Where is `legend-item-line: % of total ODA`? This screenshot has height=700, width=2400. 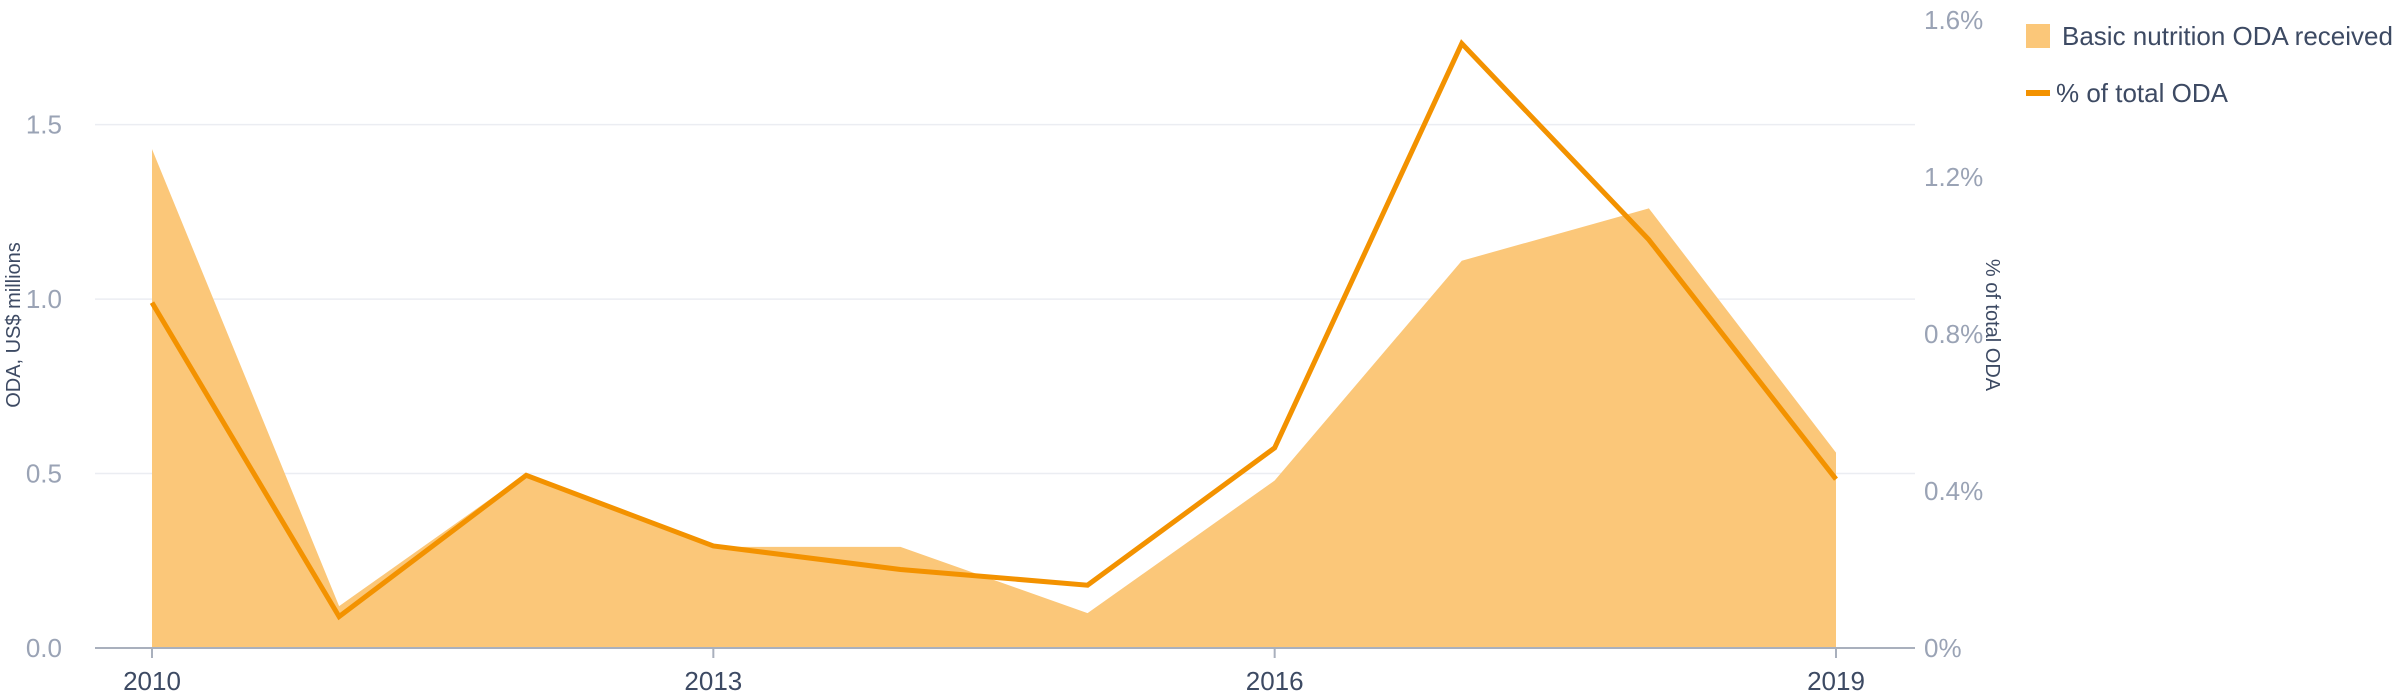
legend-item-line: % of total ODA is located at coordinates (2127, 93).